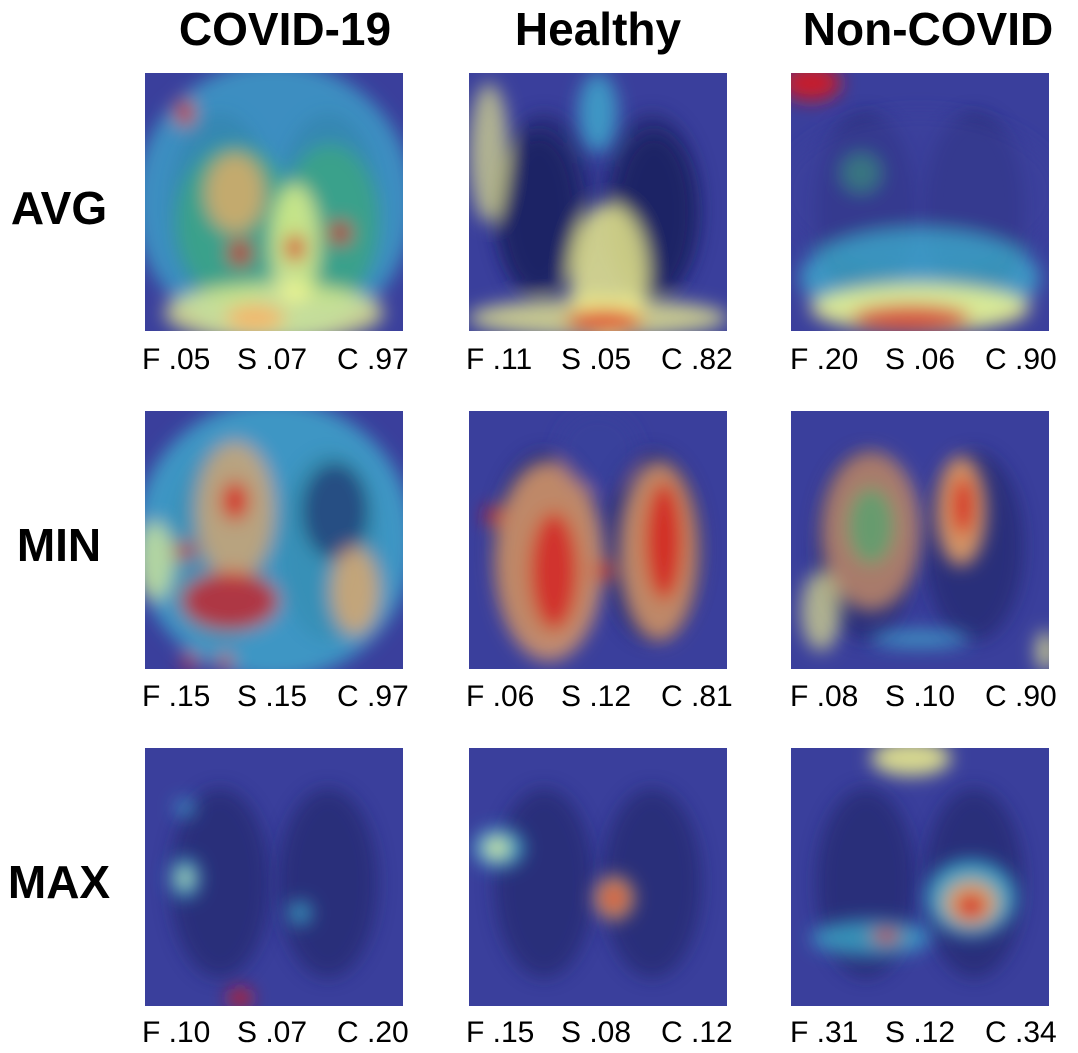 This screenshot has height=1053, width=1078. I want to click on caption-max-healthy: F .15 S .08 C .12, so click(606, 1033).